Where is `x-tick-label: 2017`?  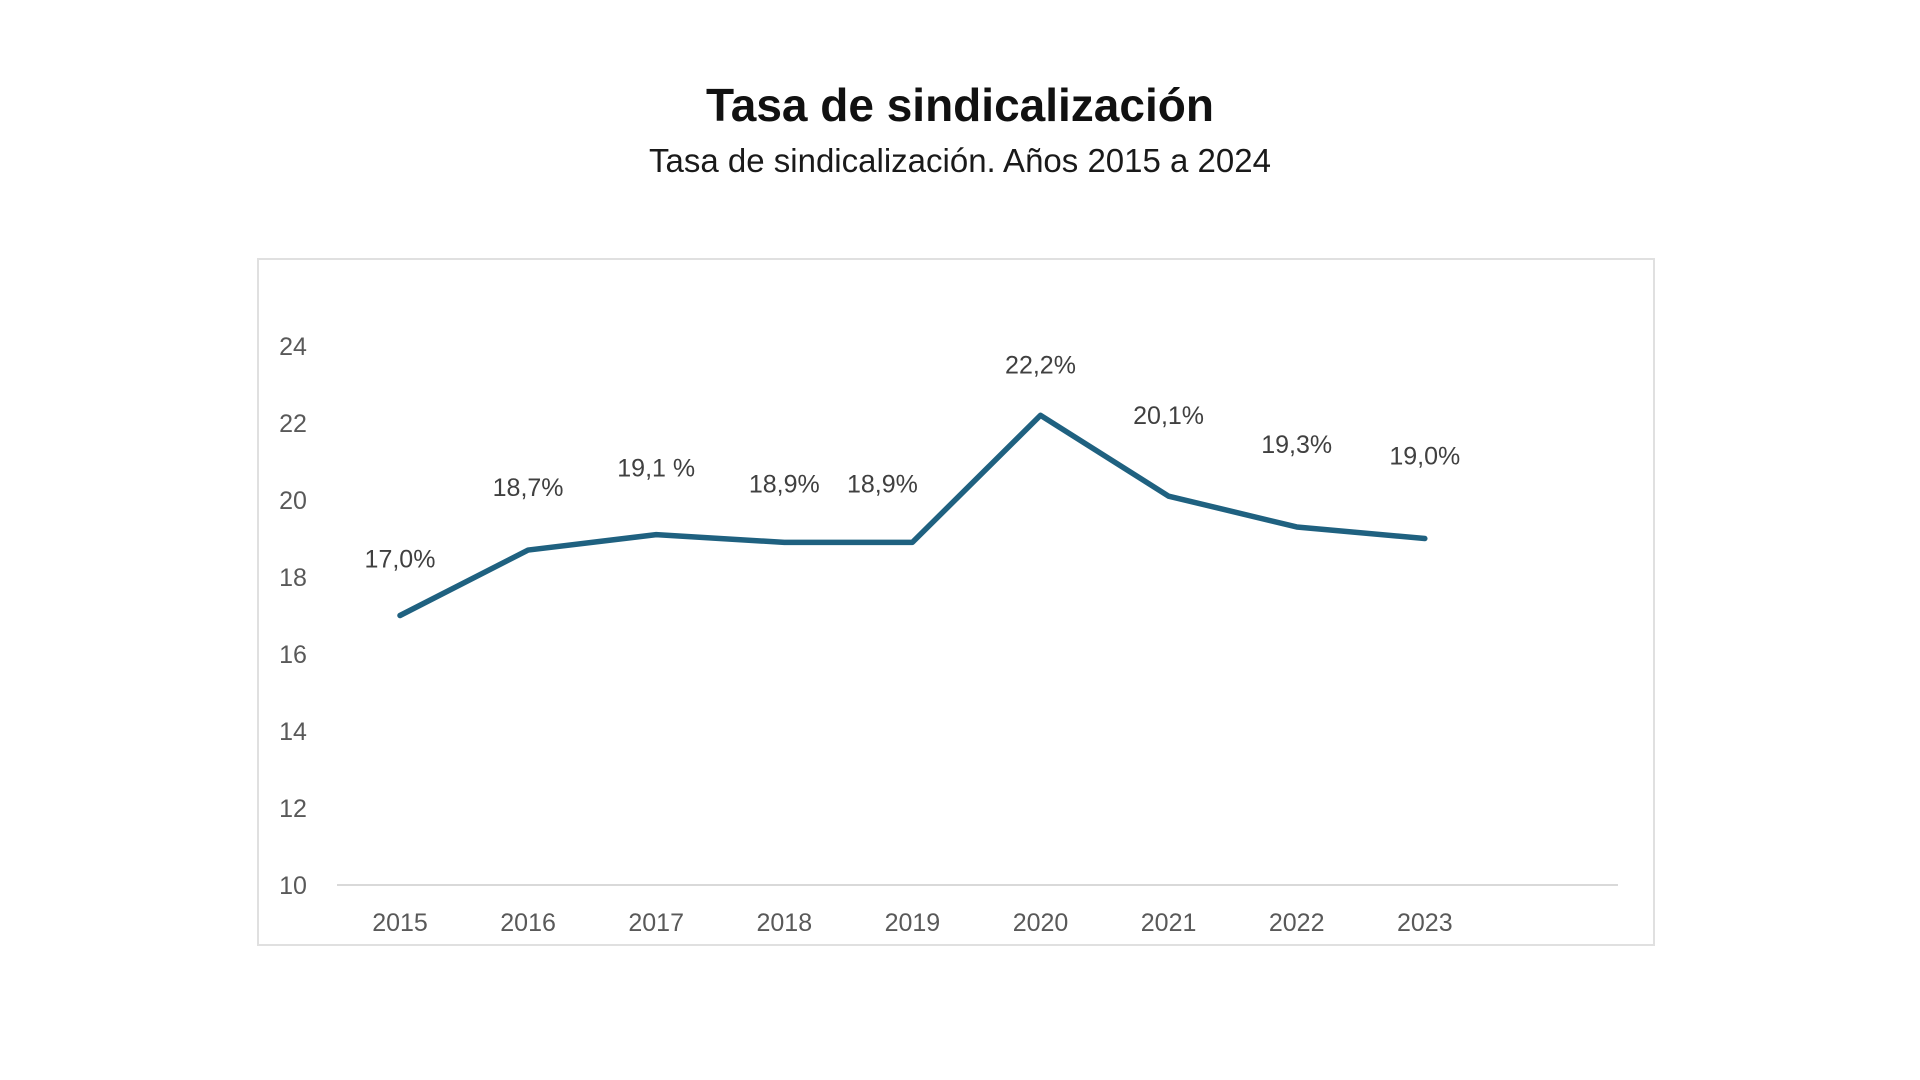 x-tick-label: 2017 is located at coordinates (656, 923).